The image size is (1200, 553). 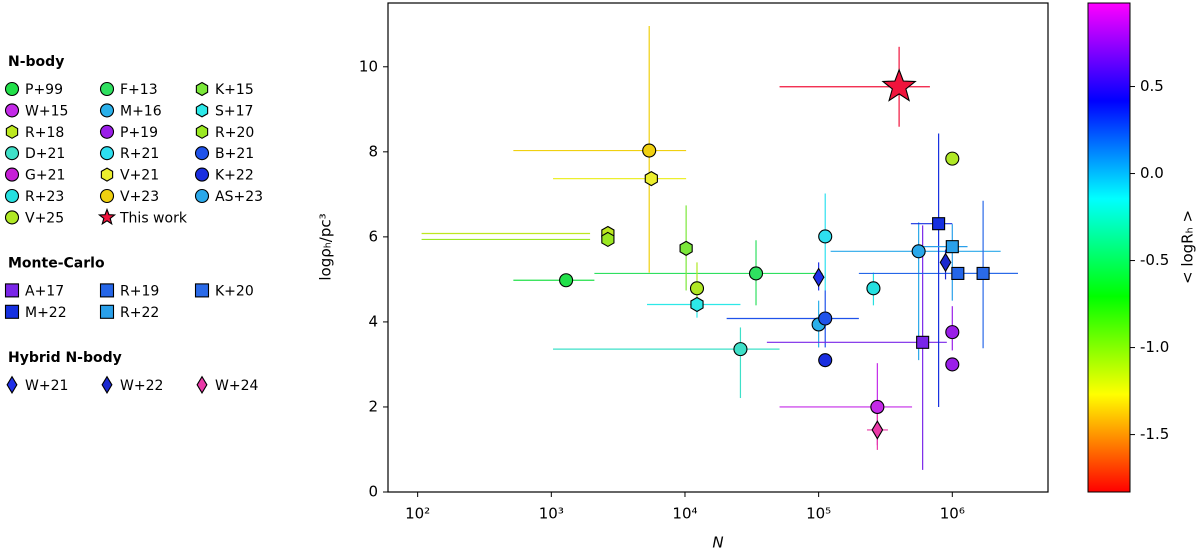 I want to click on legend-label: W+21, so click(x=46, y=386).